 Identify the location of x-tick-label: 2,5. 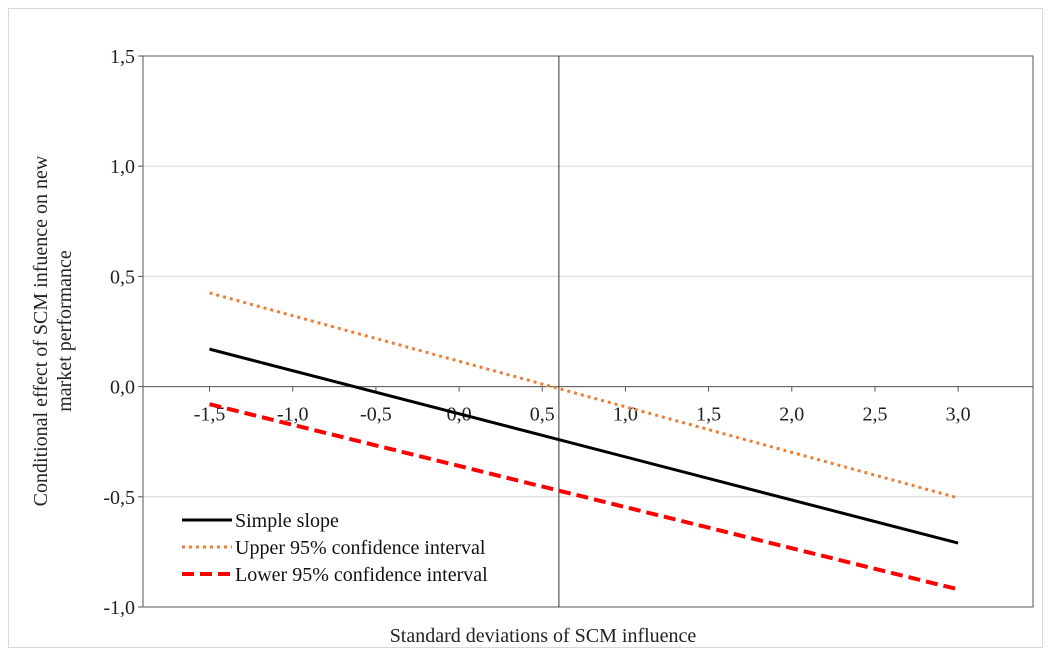
(874, 415).